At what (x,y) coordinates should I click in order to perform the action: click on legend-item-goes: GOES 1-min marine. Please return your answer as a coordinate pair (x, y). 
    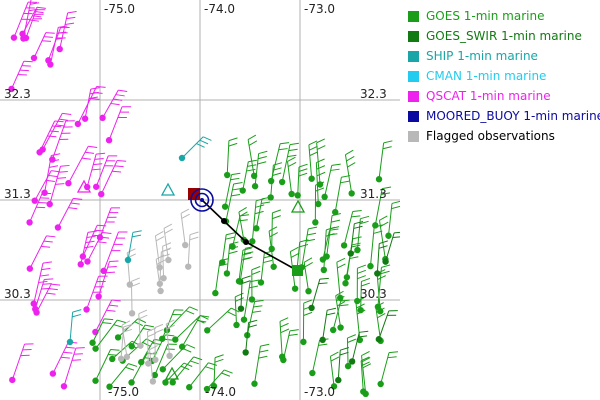
    Looking at the image, I should click on (504, 16).